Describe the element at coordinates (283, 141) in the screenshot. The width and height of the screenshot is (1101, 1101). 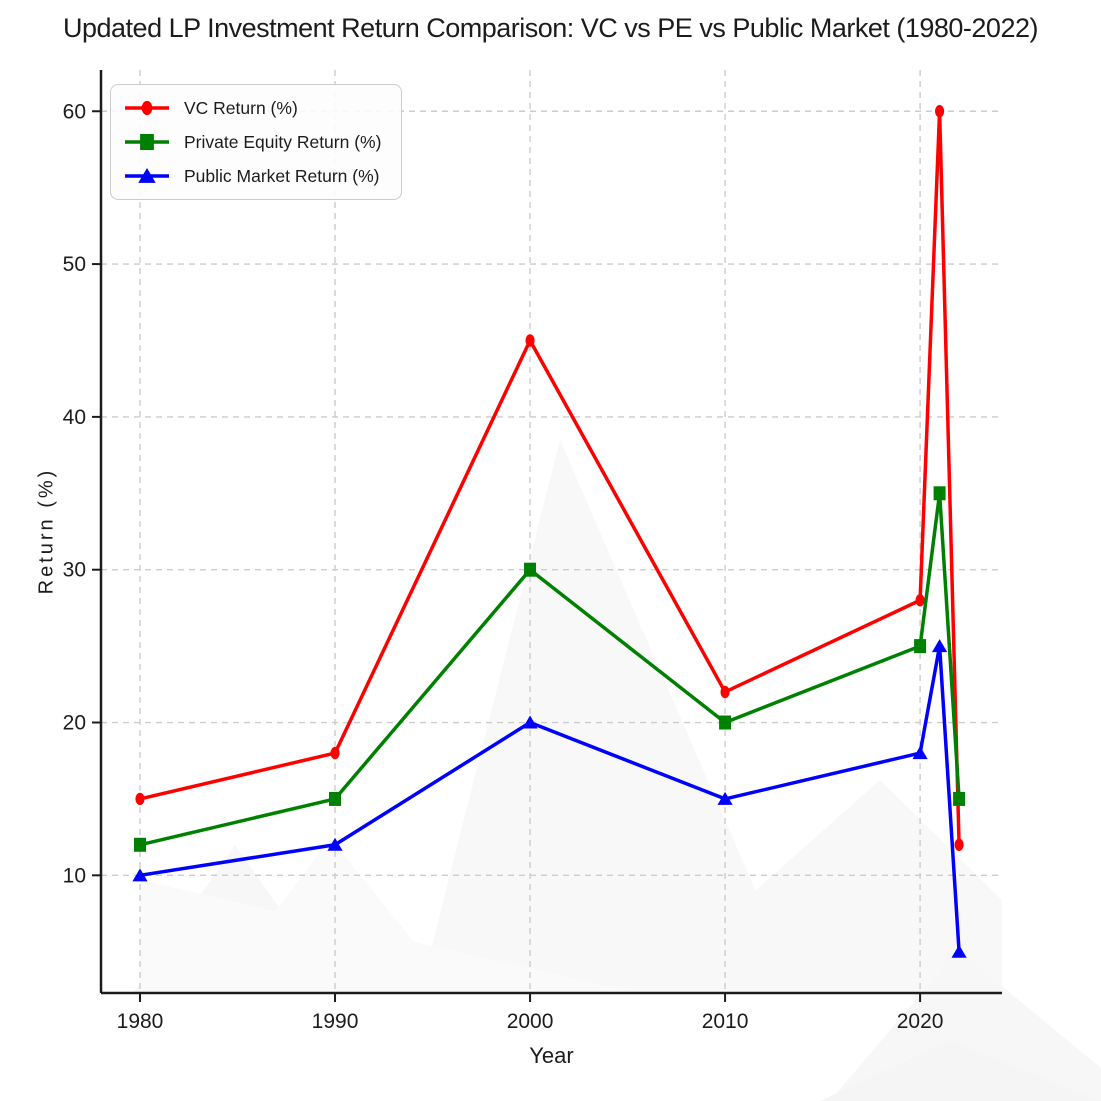
I see `legend-label: Private Equity Return (%)` at that location.